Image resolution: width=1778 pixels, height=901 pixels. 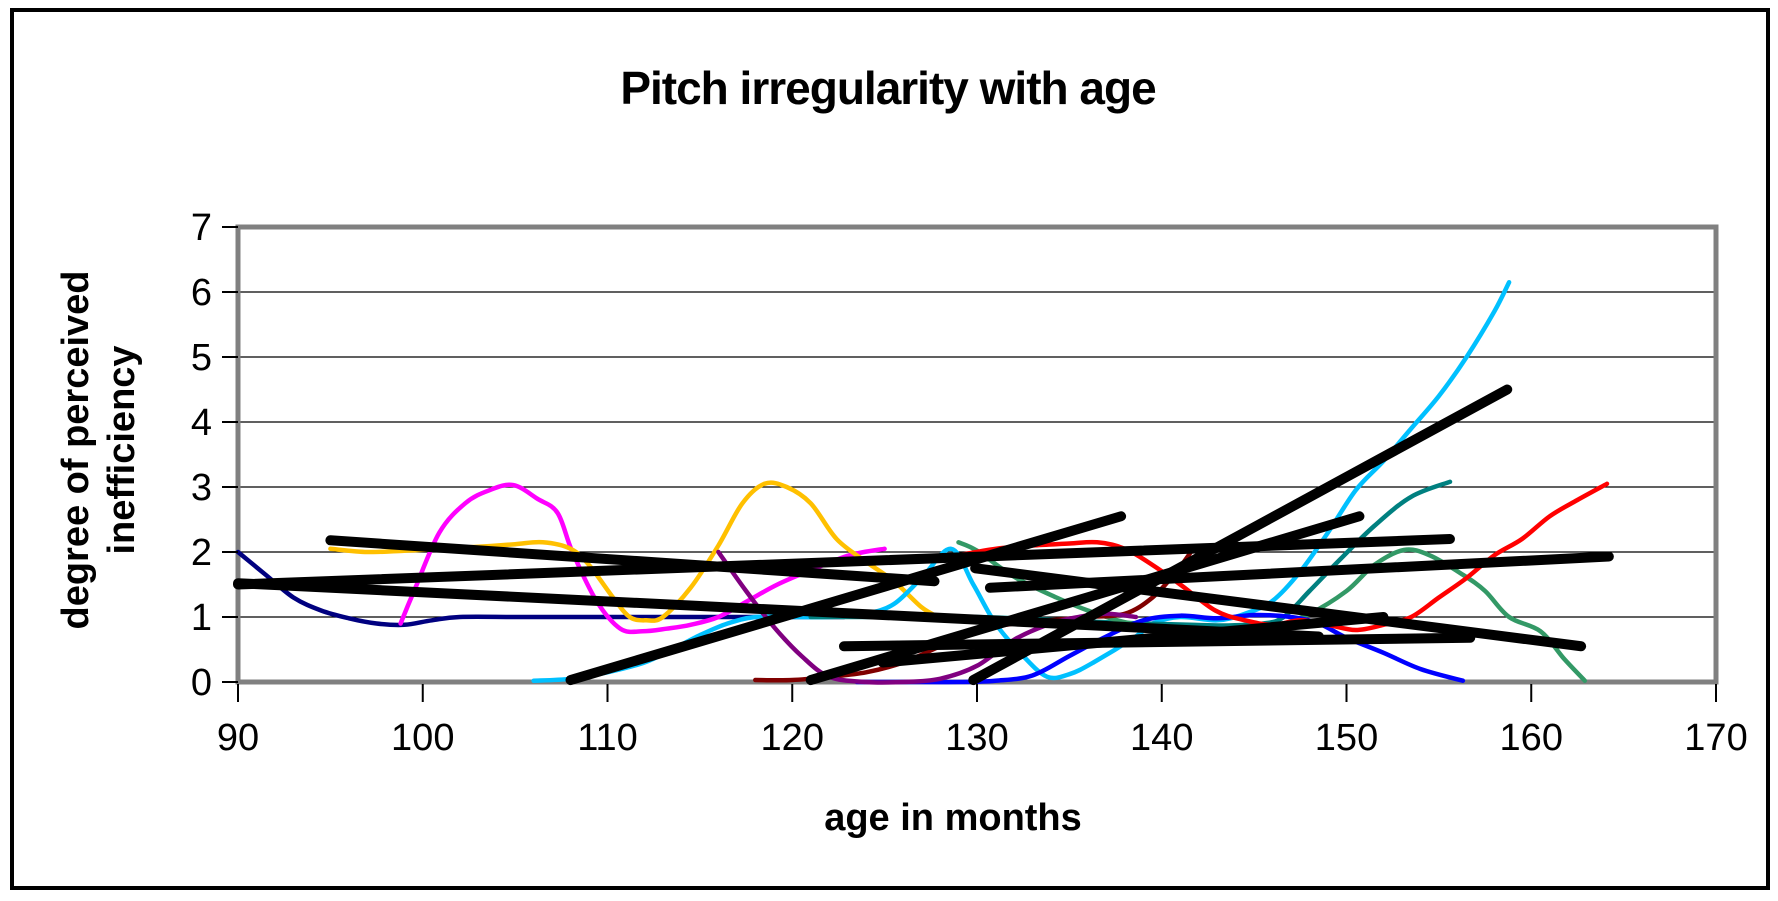 I want to click on y-axis-title-line2: inefficiency, so click(x=122, y=449).